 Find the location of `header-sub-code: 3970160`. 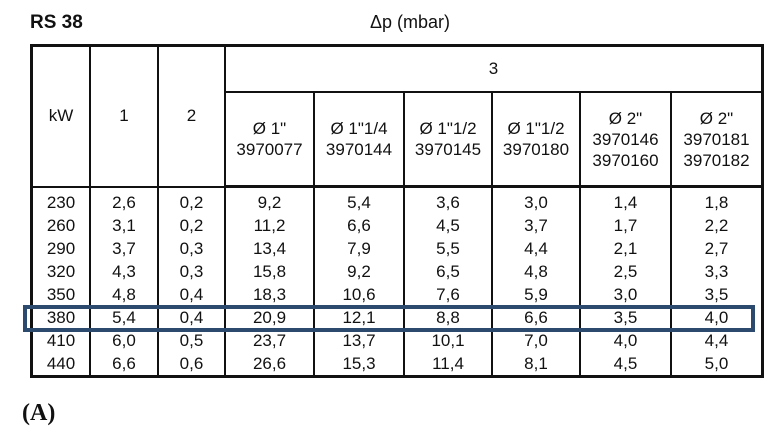

header-sub-code: 3970160 is located at coordinates (625, 160).